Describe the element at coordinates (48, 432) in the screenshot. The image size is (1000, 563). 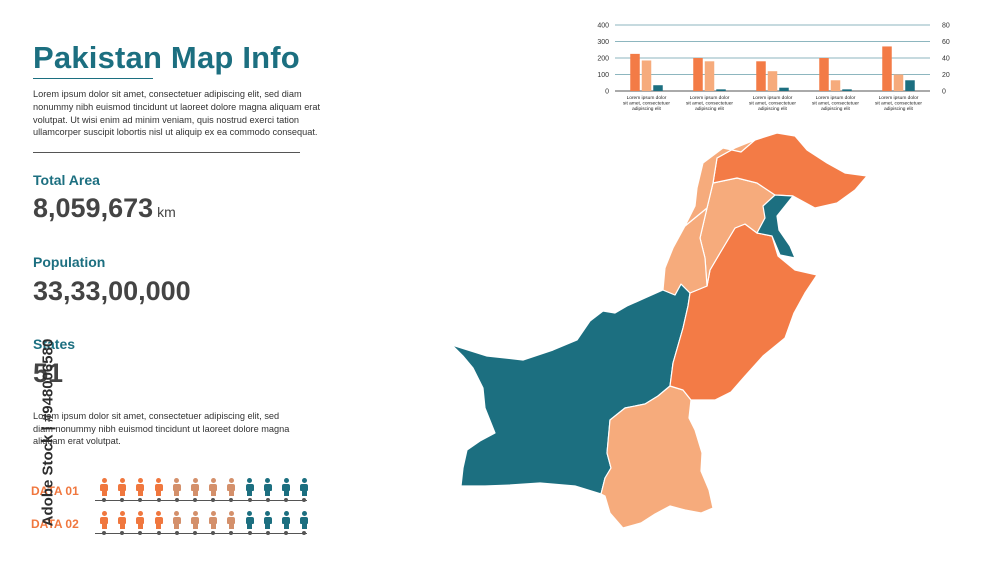
I see `stock-watermark: Adobe Stock | #948006580` at that location.